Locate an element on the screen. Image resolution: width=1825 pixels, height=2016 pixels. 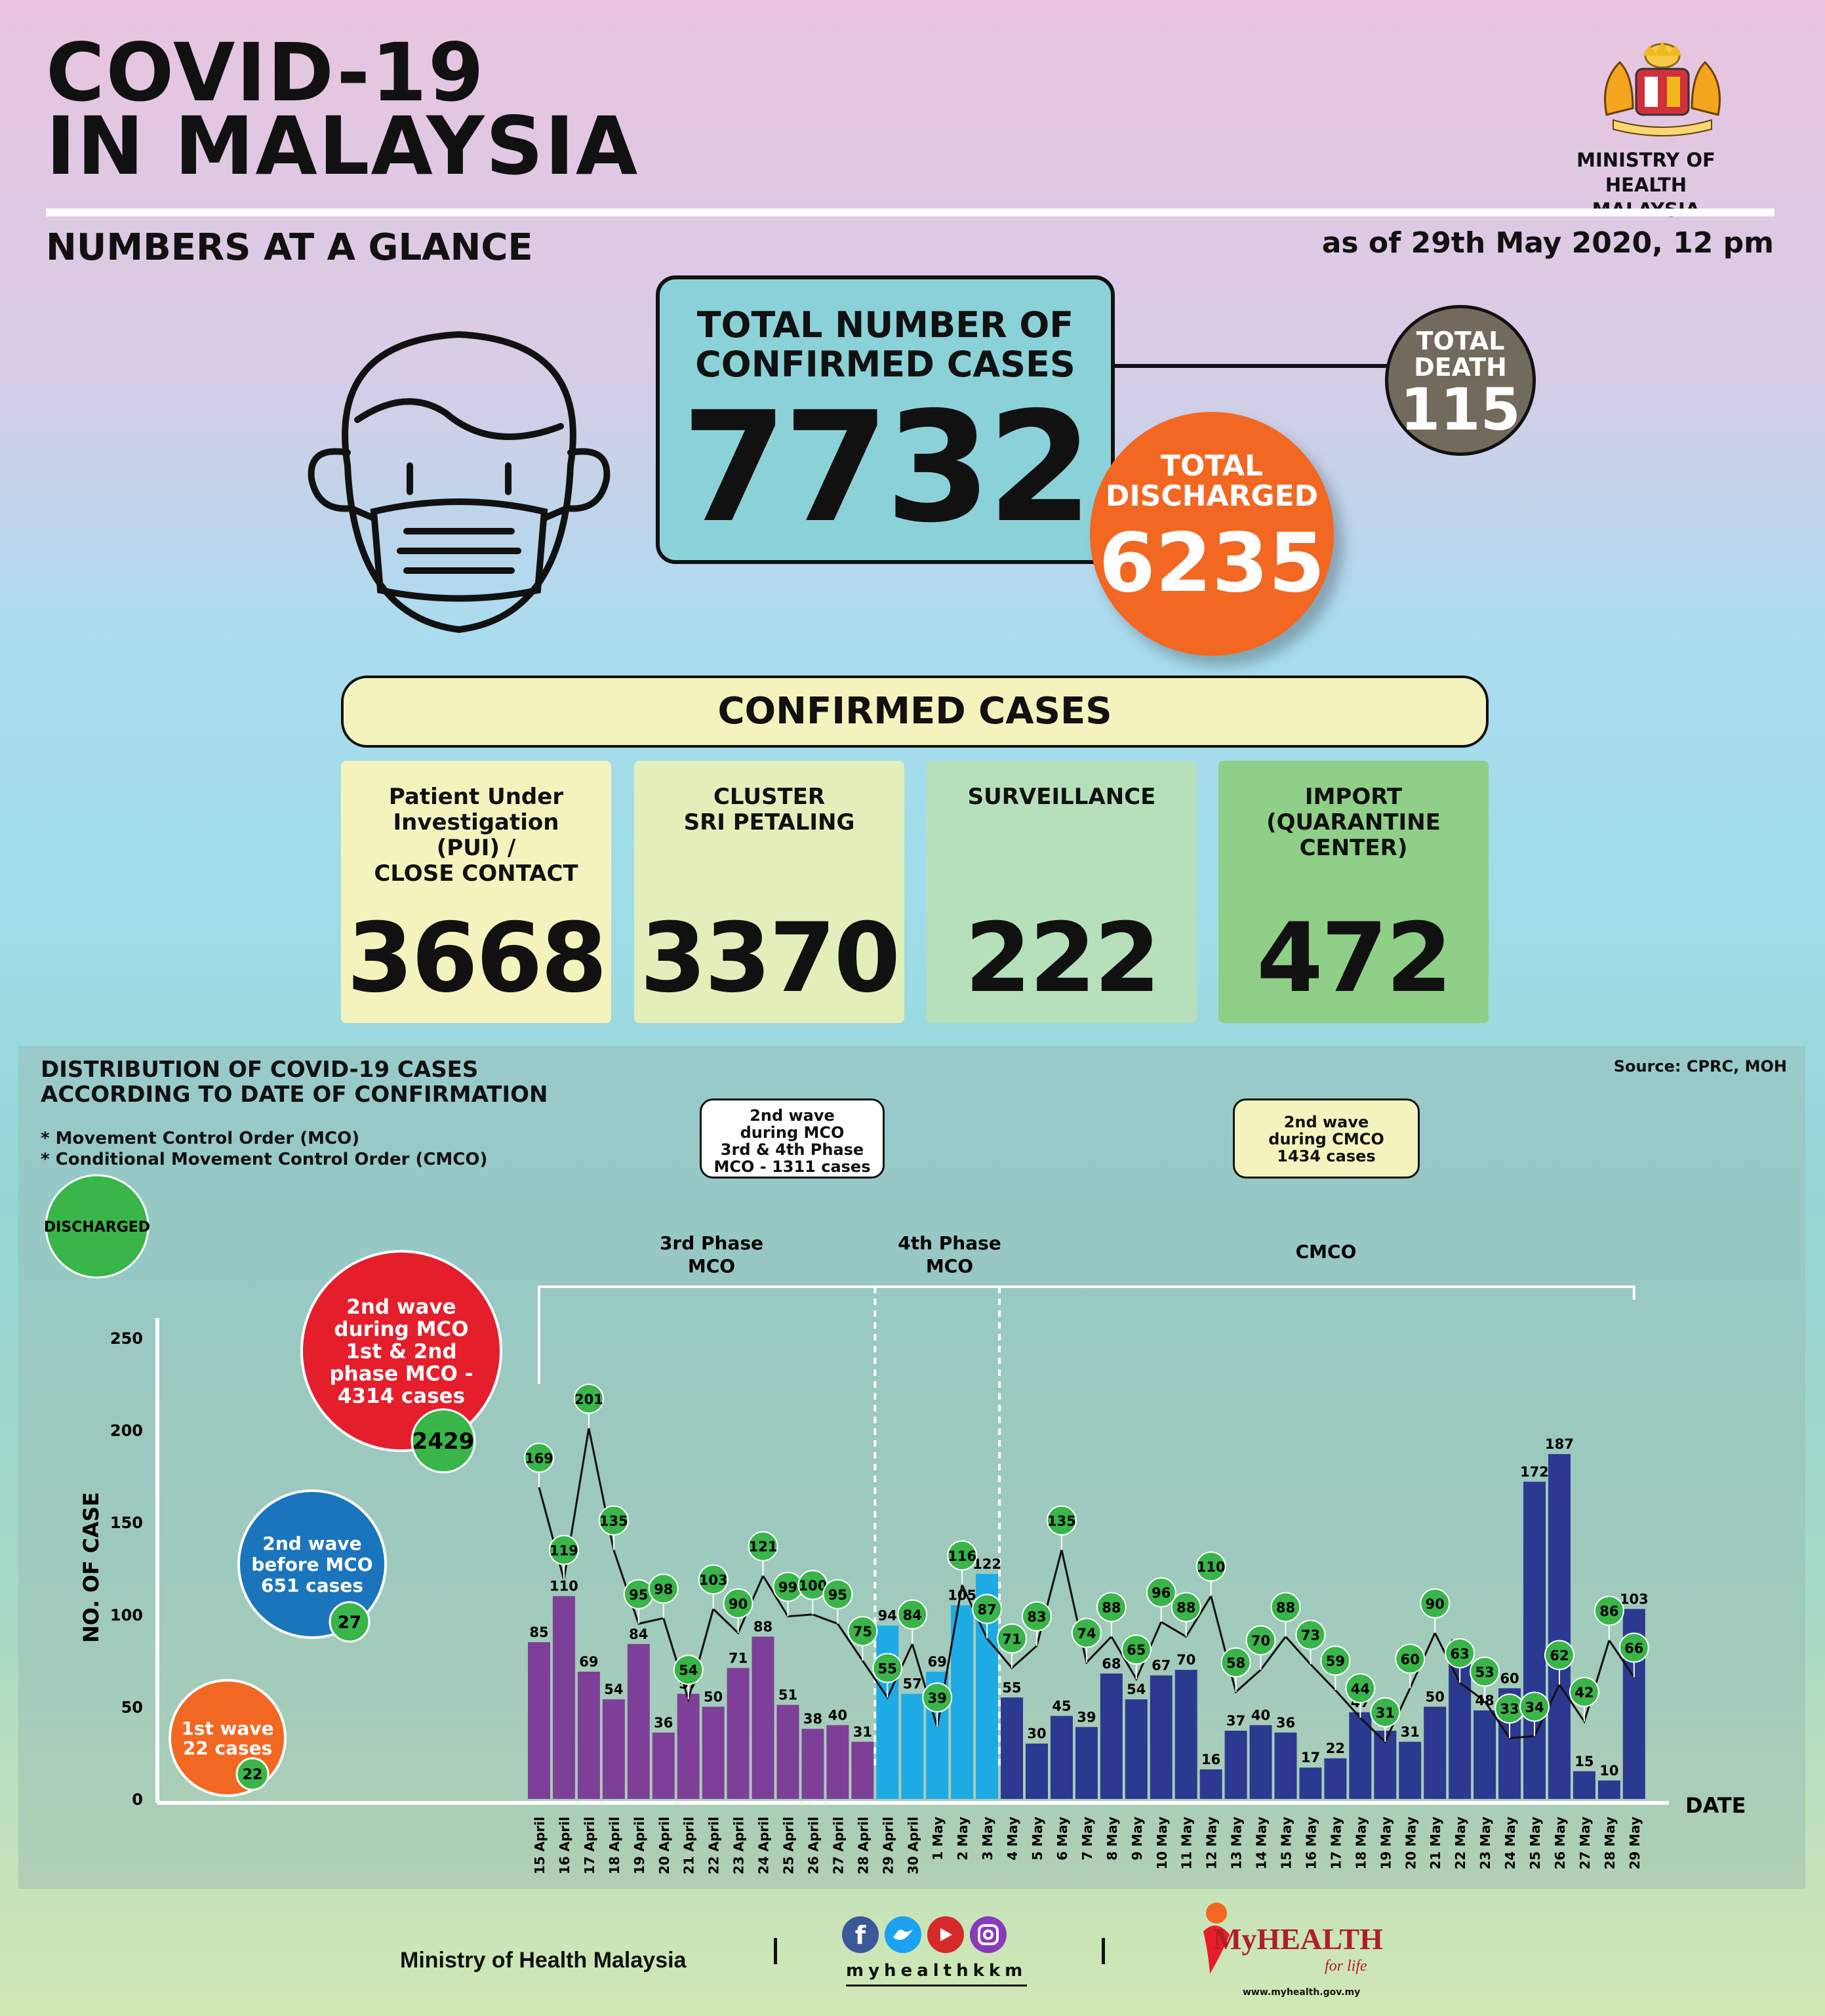
category-label-line: SRI PETALING is located at coordinates (769, 822).